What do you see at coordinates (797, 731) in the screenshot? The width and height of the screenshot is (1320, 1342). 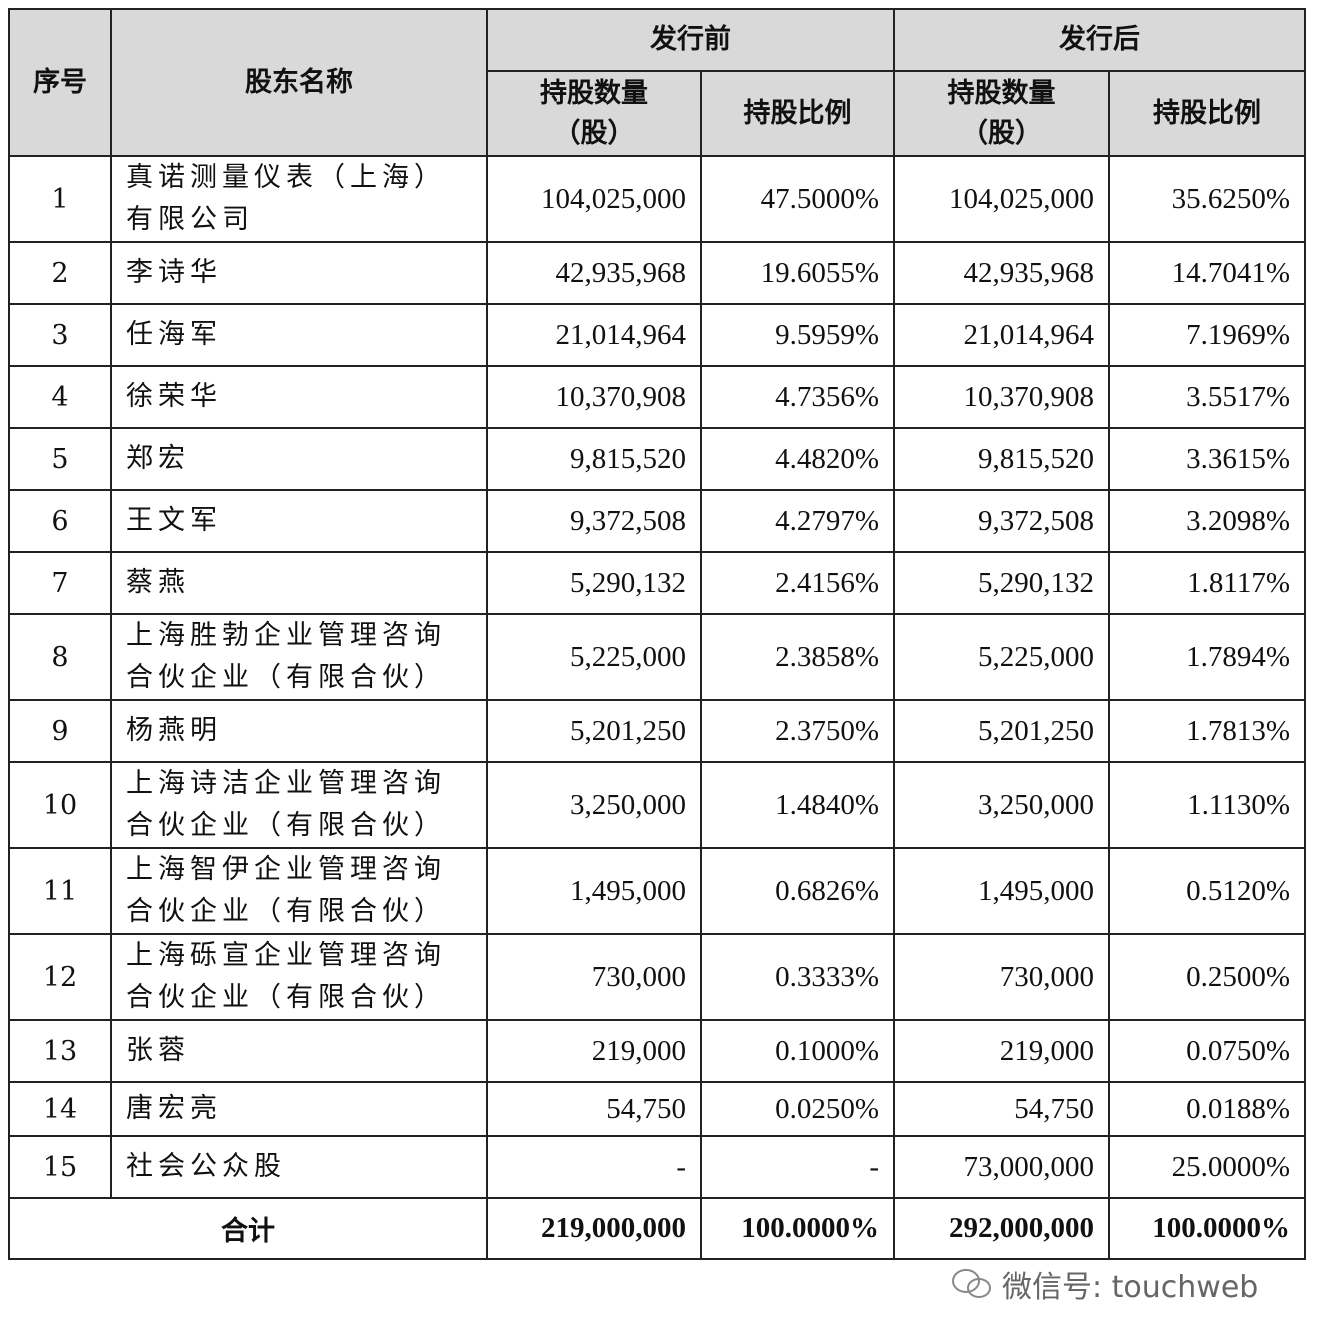 I see `before-ratio: 2.3750%` at bounding box center [797, 731].